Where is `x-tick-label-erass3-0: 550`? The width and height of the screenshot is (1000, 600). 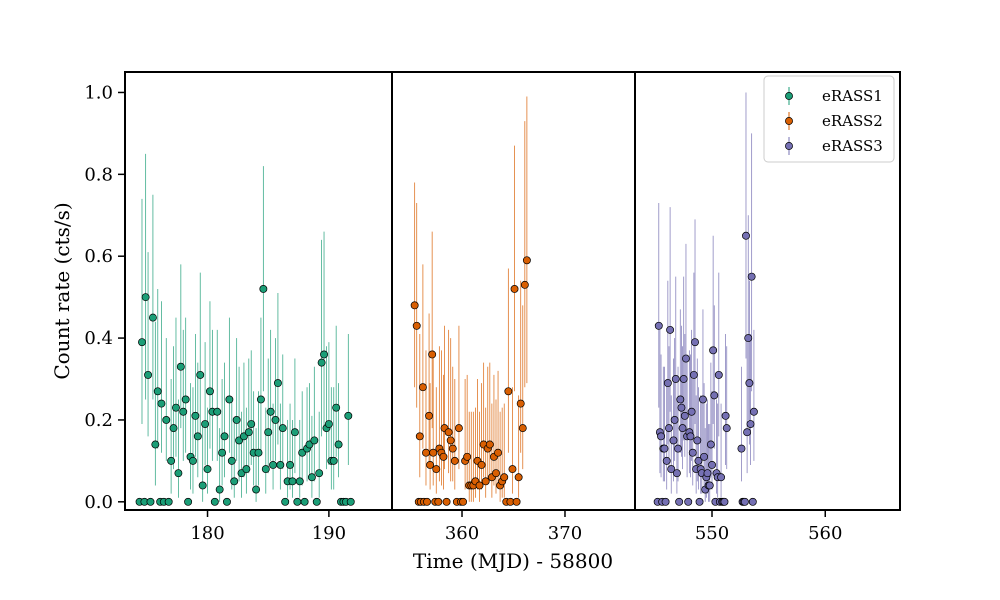 x-tick-label-erass3-0: 550 is located at coordinates (712, 533).